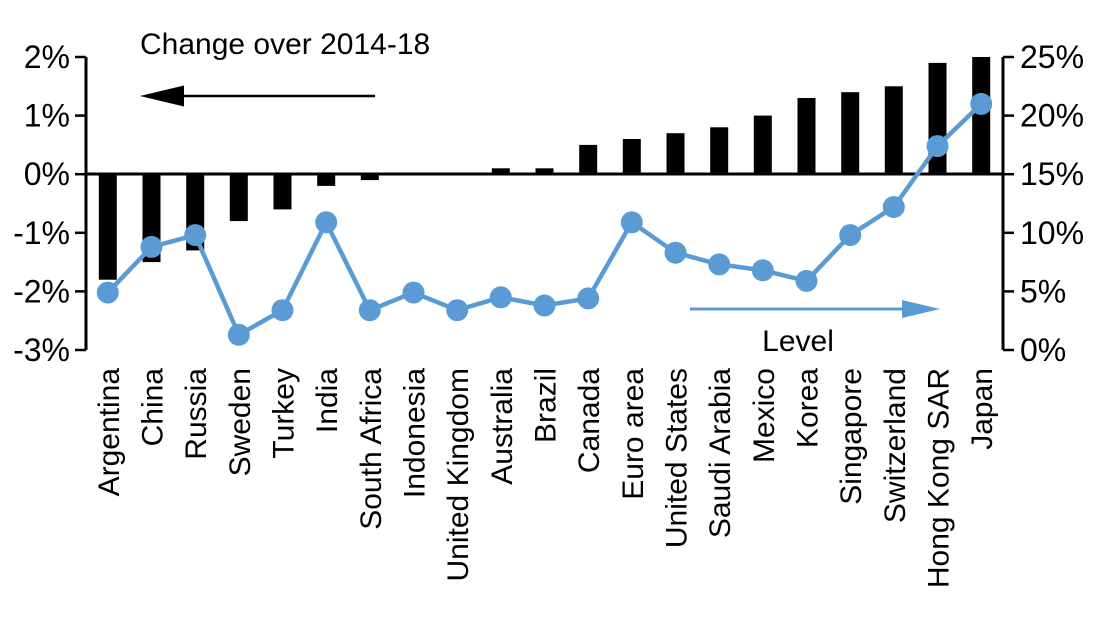  What do you see at coordinates (808, 408) in the screenshot?
I see `x-axis-label-korea: Korea` at bounding box center [808, 408].